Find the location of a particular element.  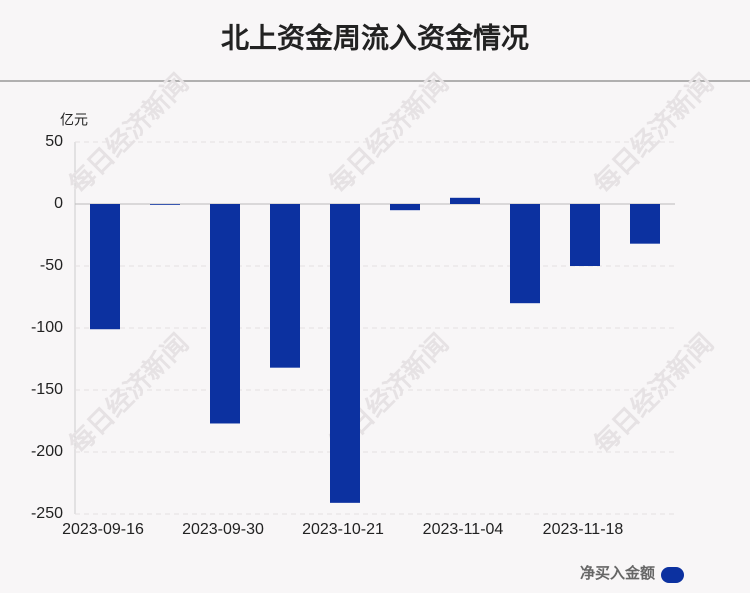

y-tick-label: 50 is located at coordinates (54, 141).